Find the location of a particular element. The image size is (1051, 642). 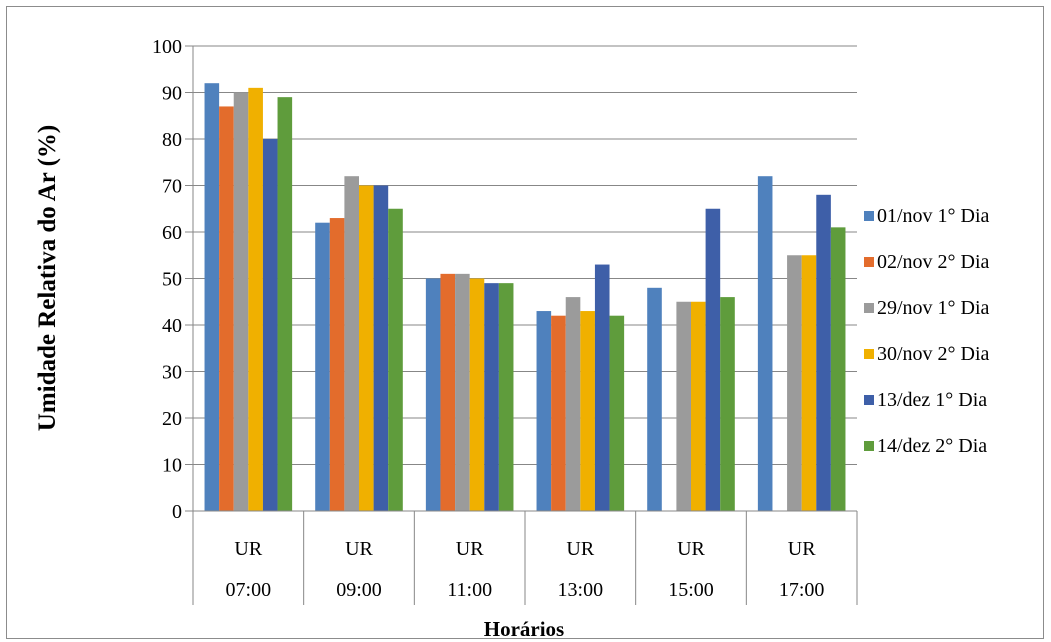

x-tick-label: 07:00 is located at coordinates (249, 590).